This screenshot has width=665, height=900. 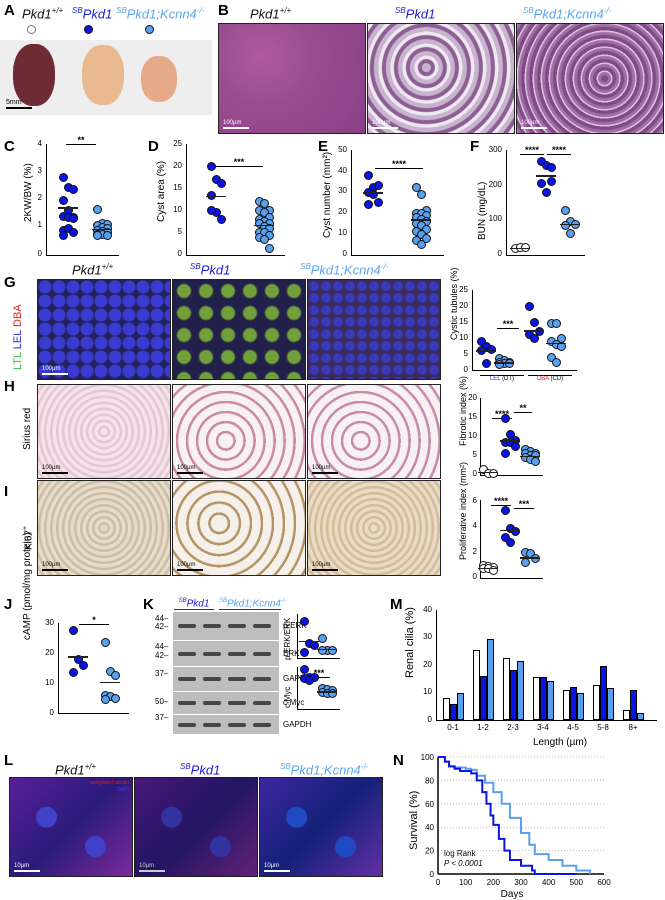 I want to click on svg-text: 80, so click(x=429, y=780).